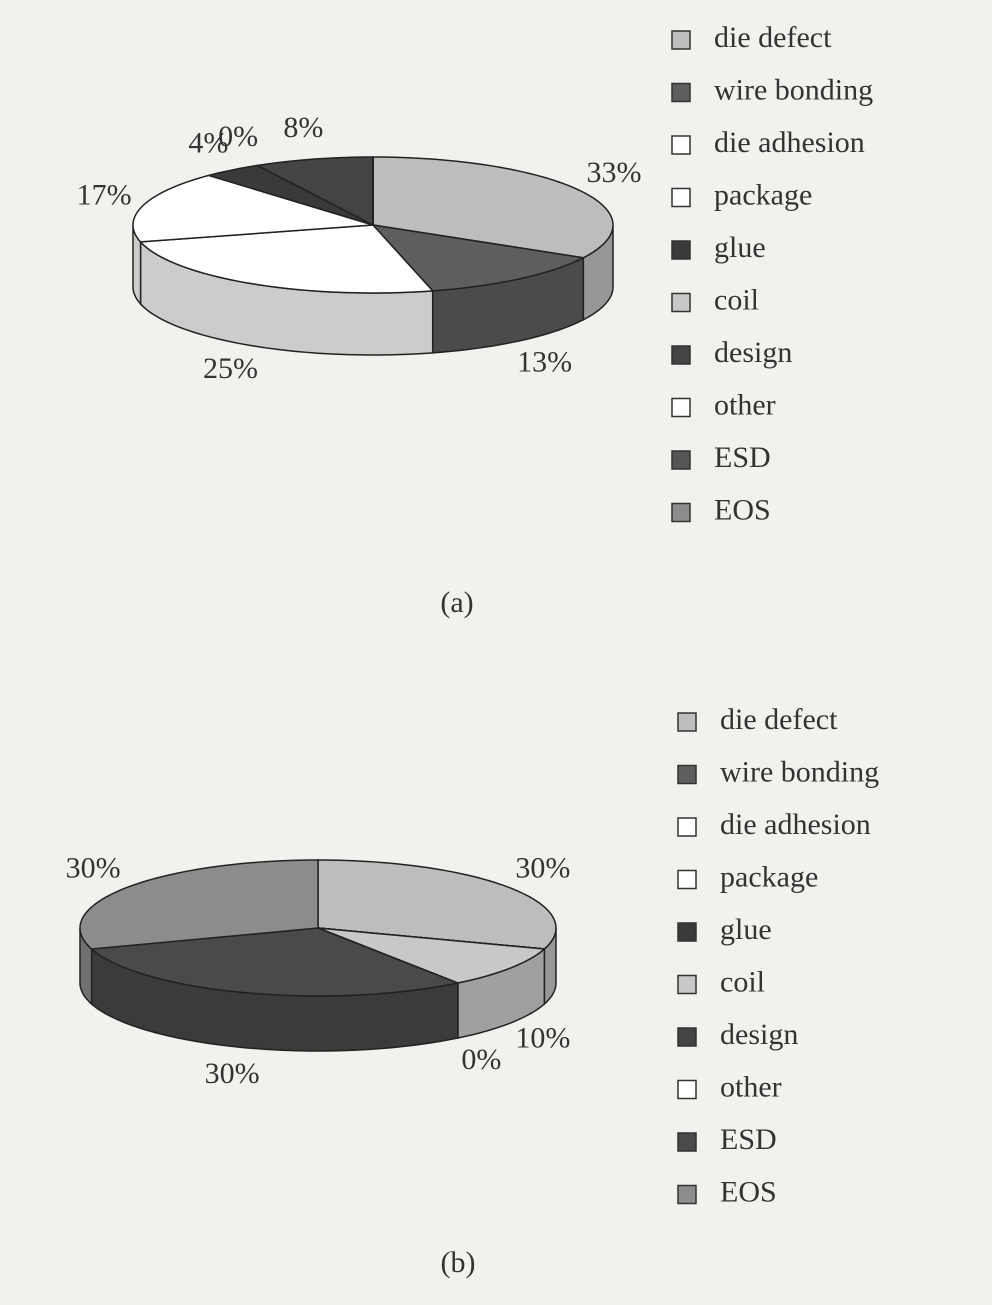 Image resolution: width=992 pixels, height=1305 pixels. What do you see at coordinates (614, 172) in the screenshot?
I see `data-label: 33%` at bounding box center [614, 172].